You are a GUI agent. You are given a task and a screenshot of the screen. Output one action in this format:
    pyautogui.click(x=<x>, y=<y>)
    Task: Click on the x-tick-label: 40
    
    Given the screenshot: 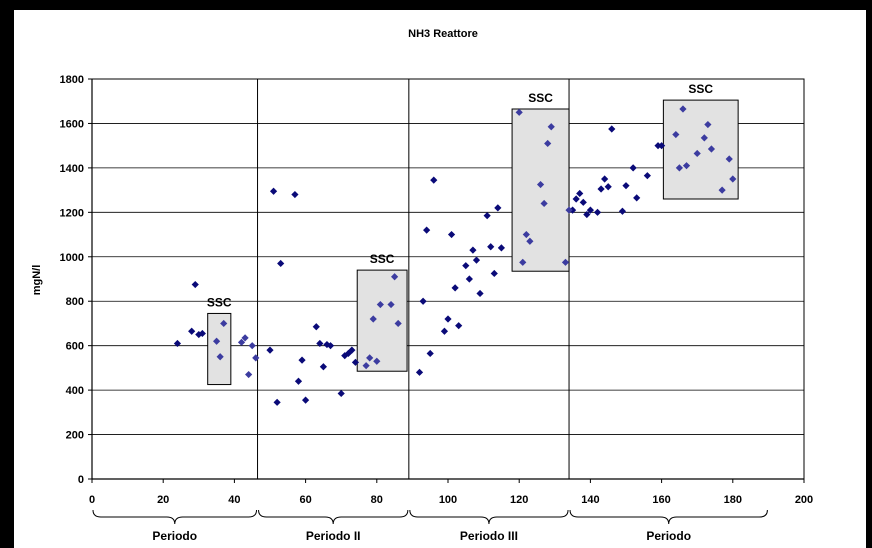 What is the action you would take?
    pyautogui.click(x=234, y=500)
    